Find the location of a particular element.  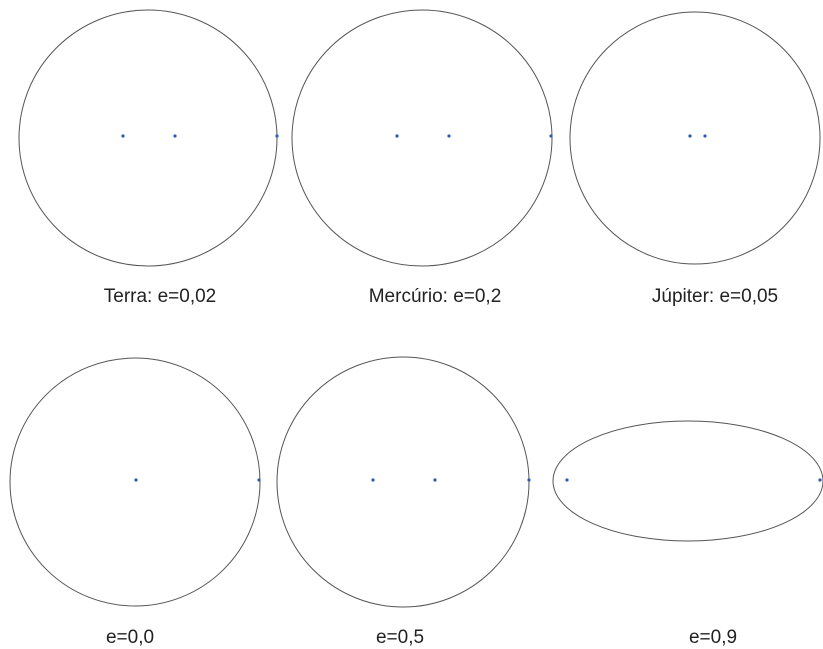

label-terra: Terra: e=0,02 is located at coordinates (160, 296).